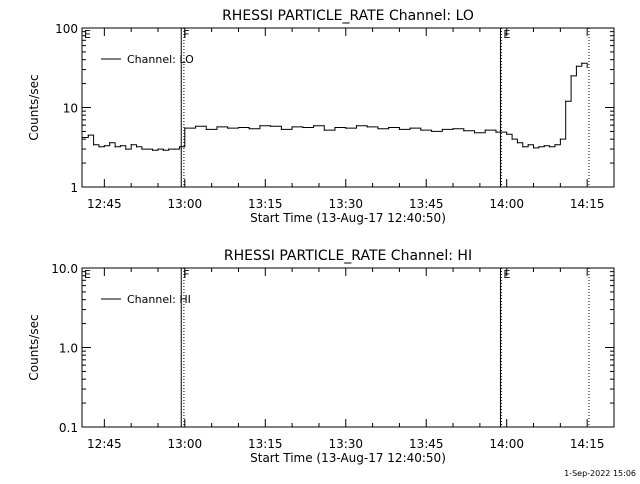  What do you see at coordinates (64, 269) in the screenshot?
I see `y-tick-label: 10.0` at bounding box center [64, 269].